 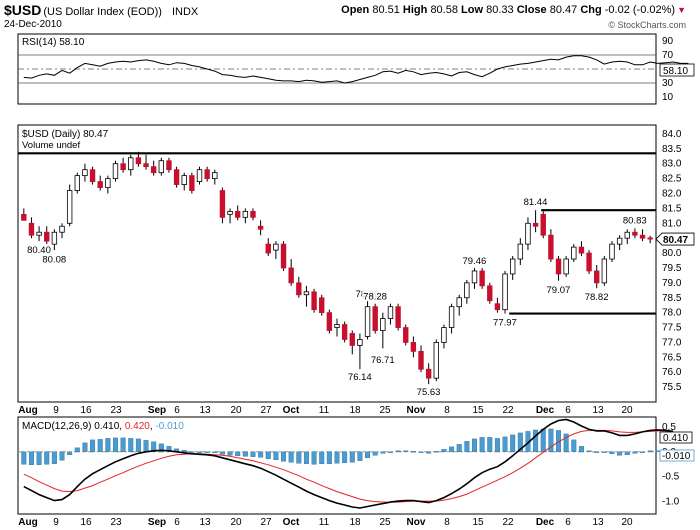 What do you see at coordinates (677, 446) in the screenshot?
I see `macd-last-value-tag: 0.410 -0.010` at bounding box center [677, 446].